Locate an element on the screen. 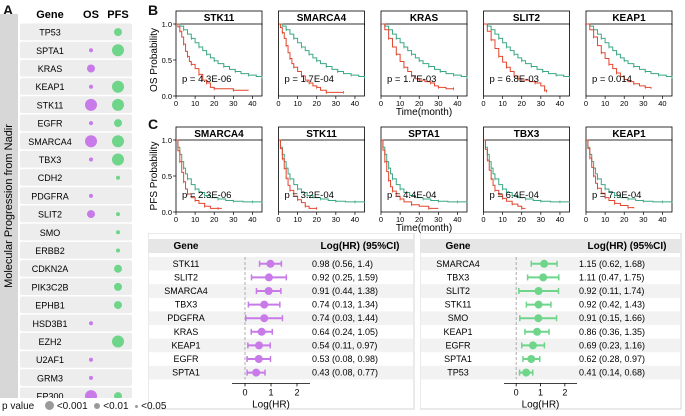 This screenshot has width=685, height=416. gene-label: EPHB1 is located at coordinates (50, 306).